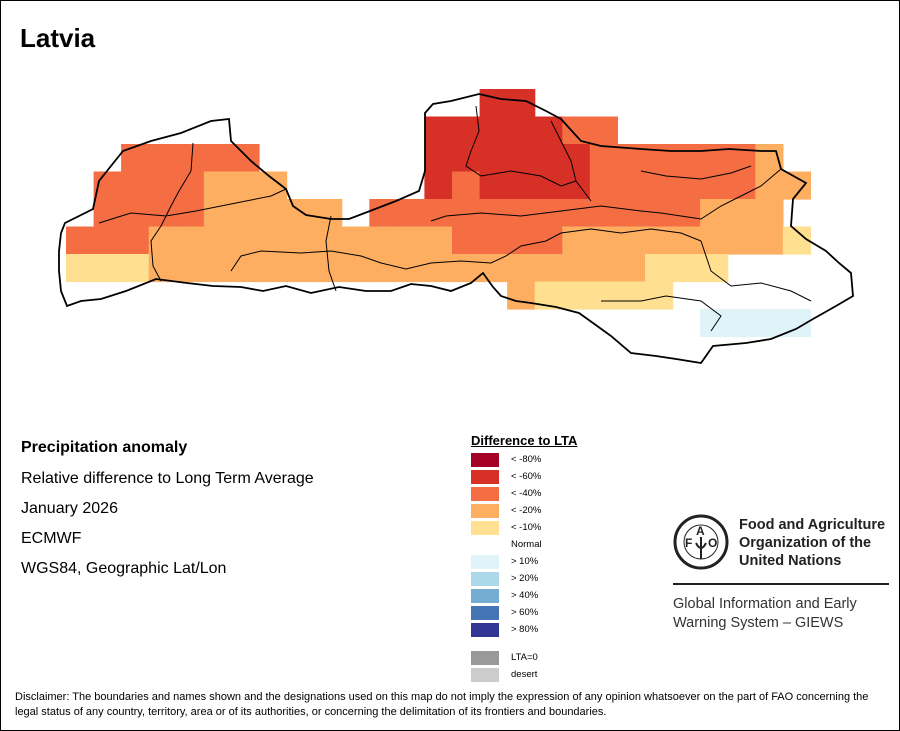 Image resolution: width=900 pixels, height=731 pixels. What do you see at coordinates (104, 447) in the screenshot?
I see `info-heading: Precipitation anomaly` at bounding box center [104, 447].